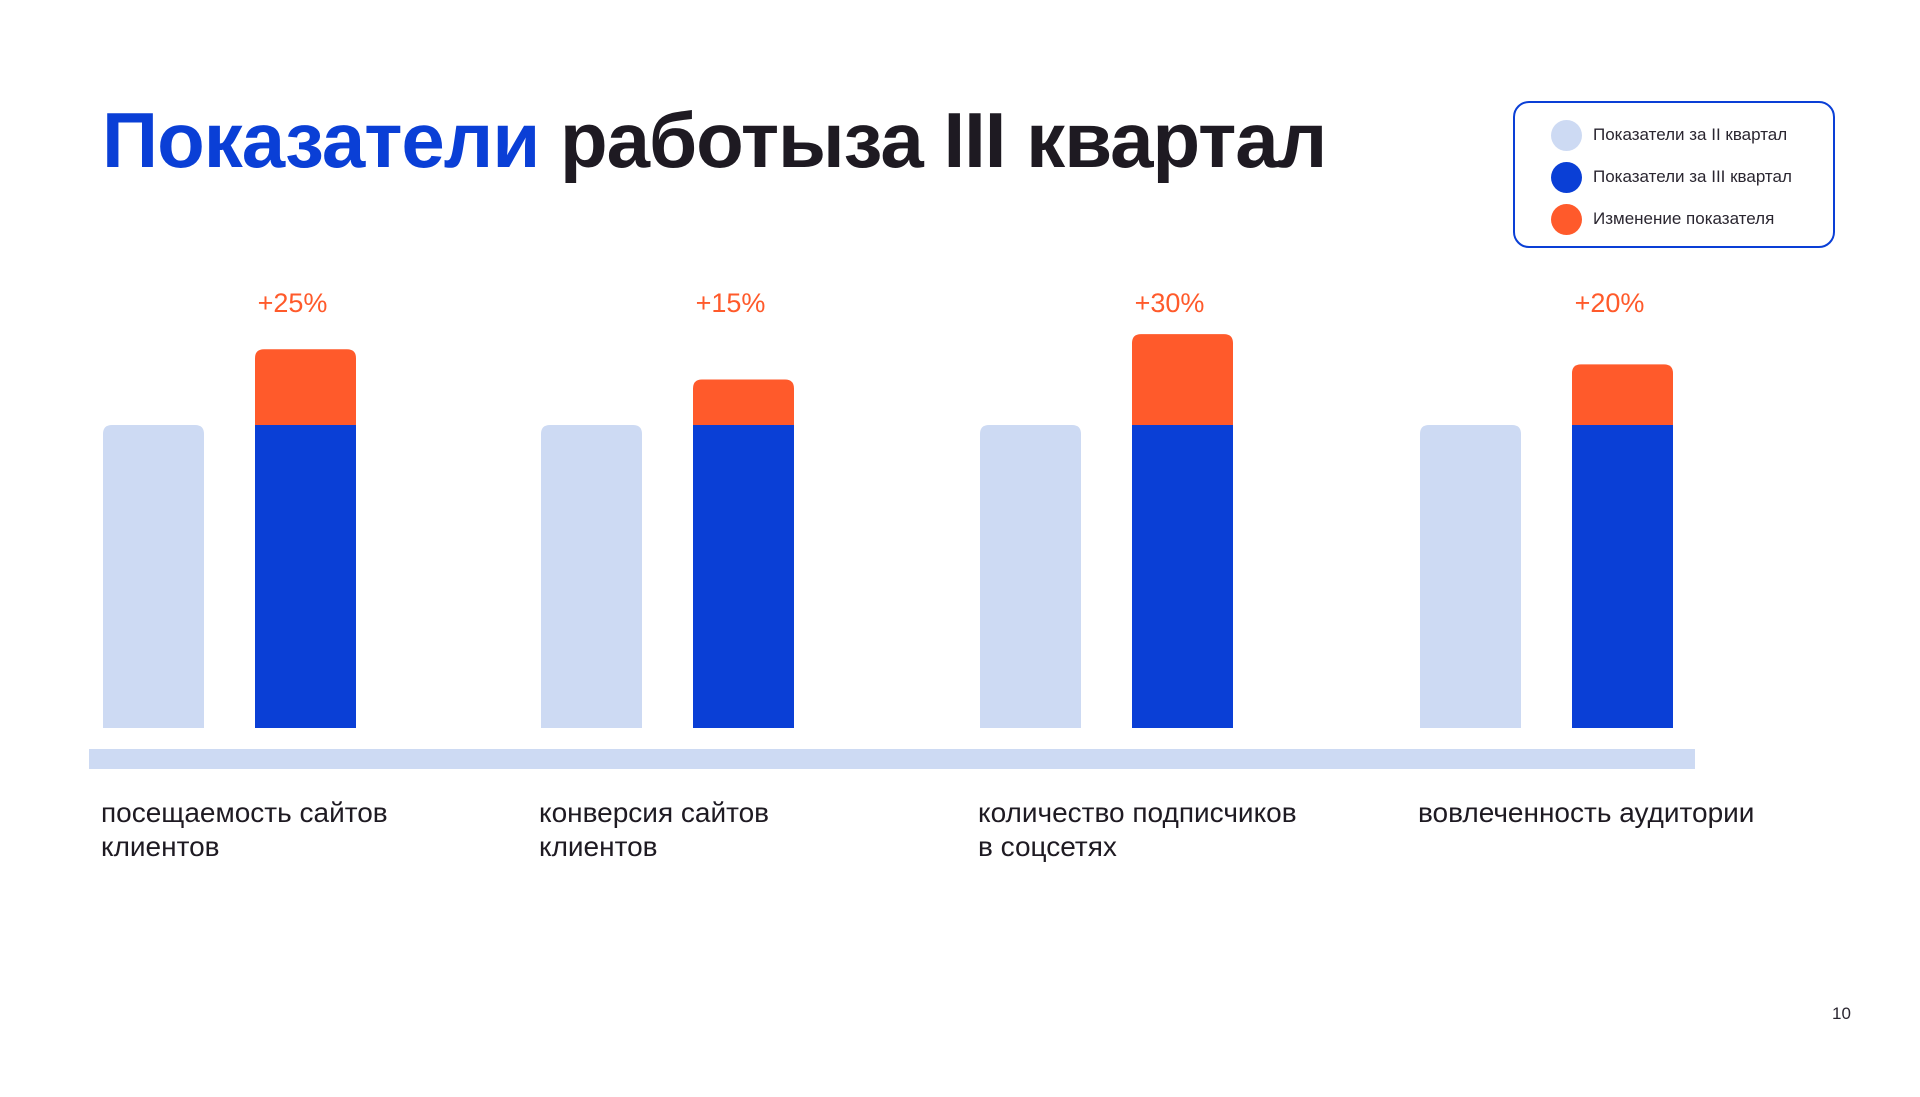 This screenshot has width=1920, height=1097. What do you see at coordinates (1586, 812) in the screenshot?
I see `category-label: вовлеченность аудитории` at bounding box center [1586, 812].